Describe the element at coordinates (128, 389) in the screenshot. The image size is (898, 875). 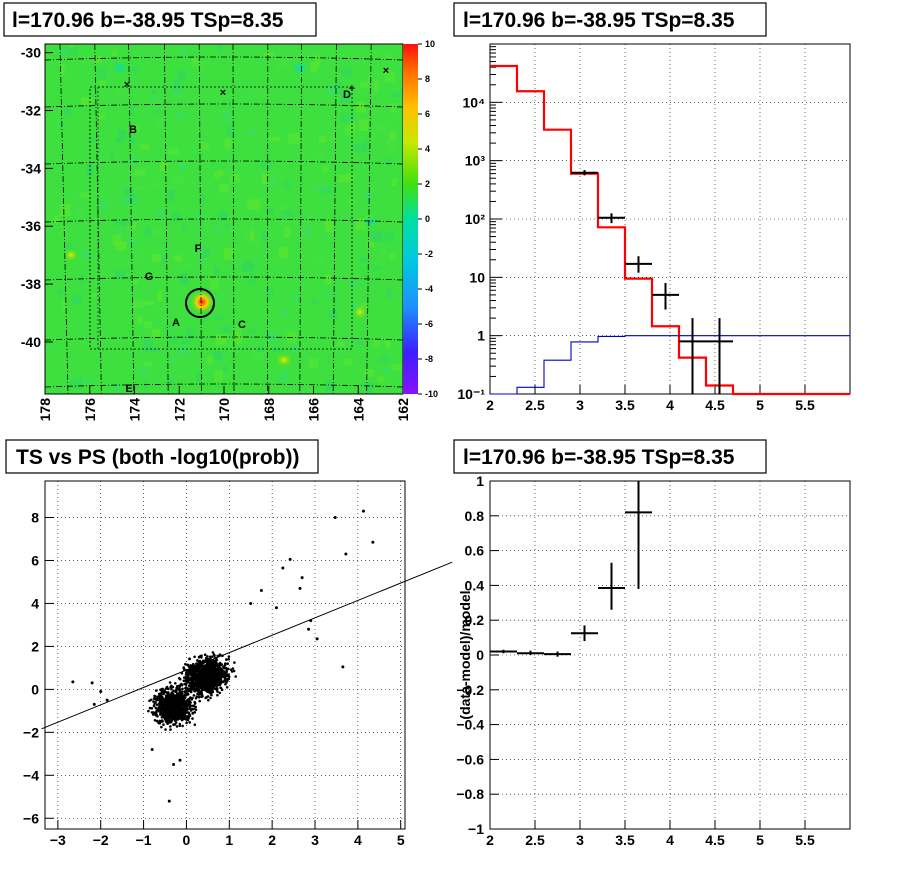
I see `source-label-e: E` at that location.